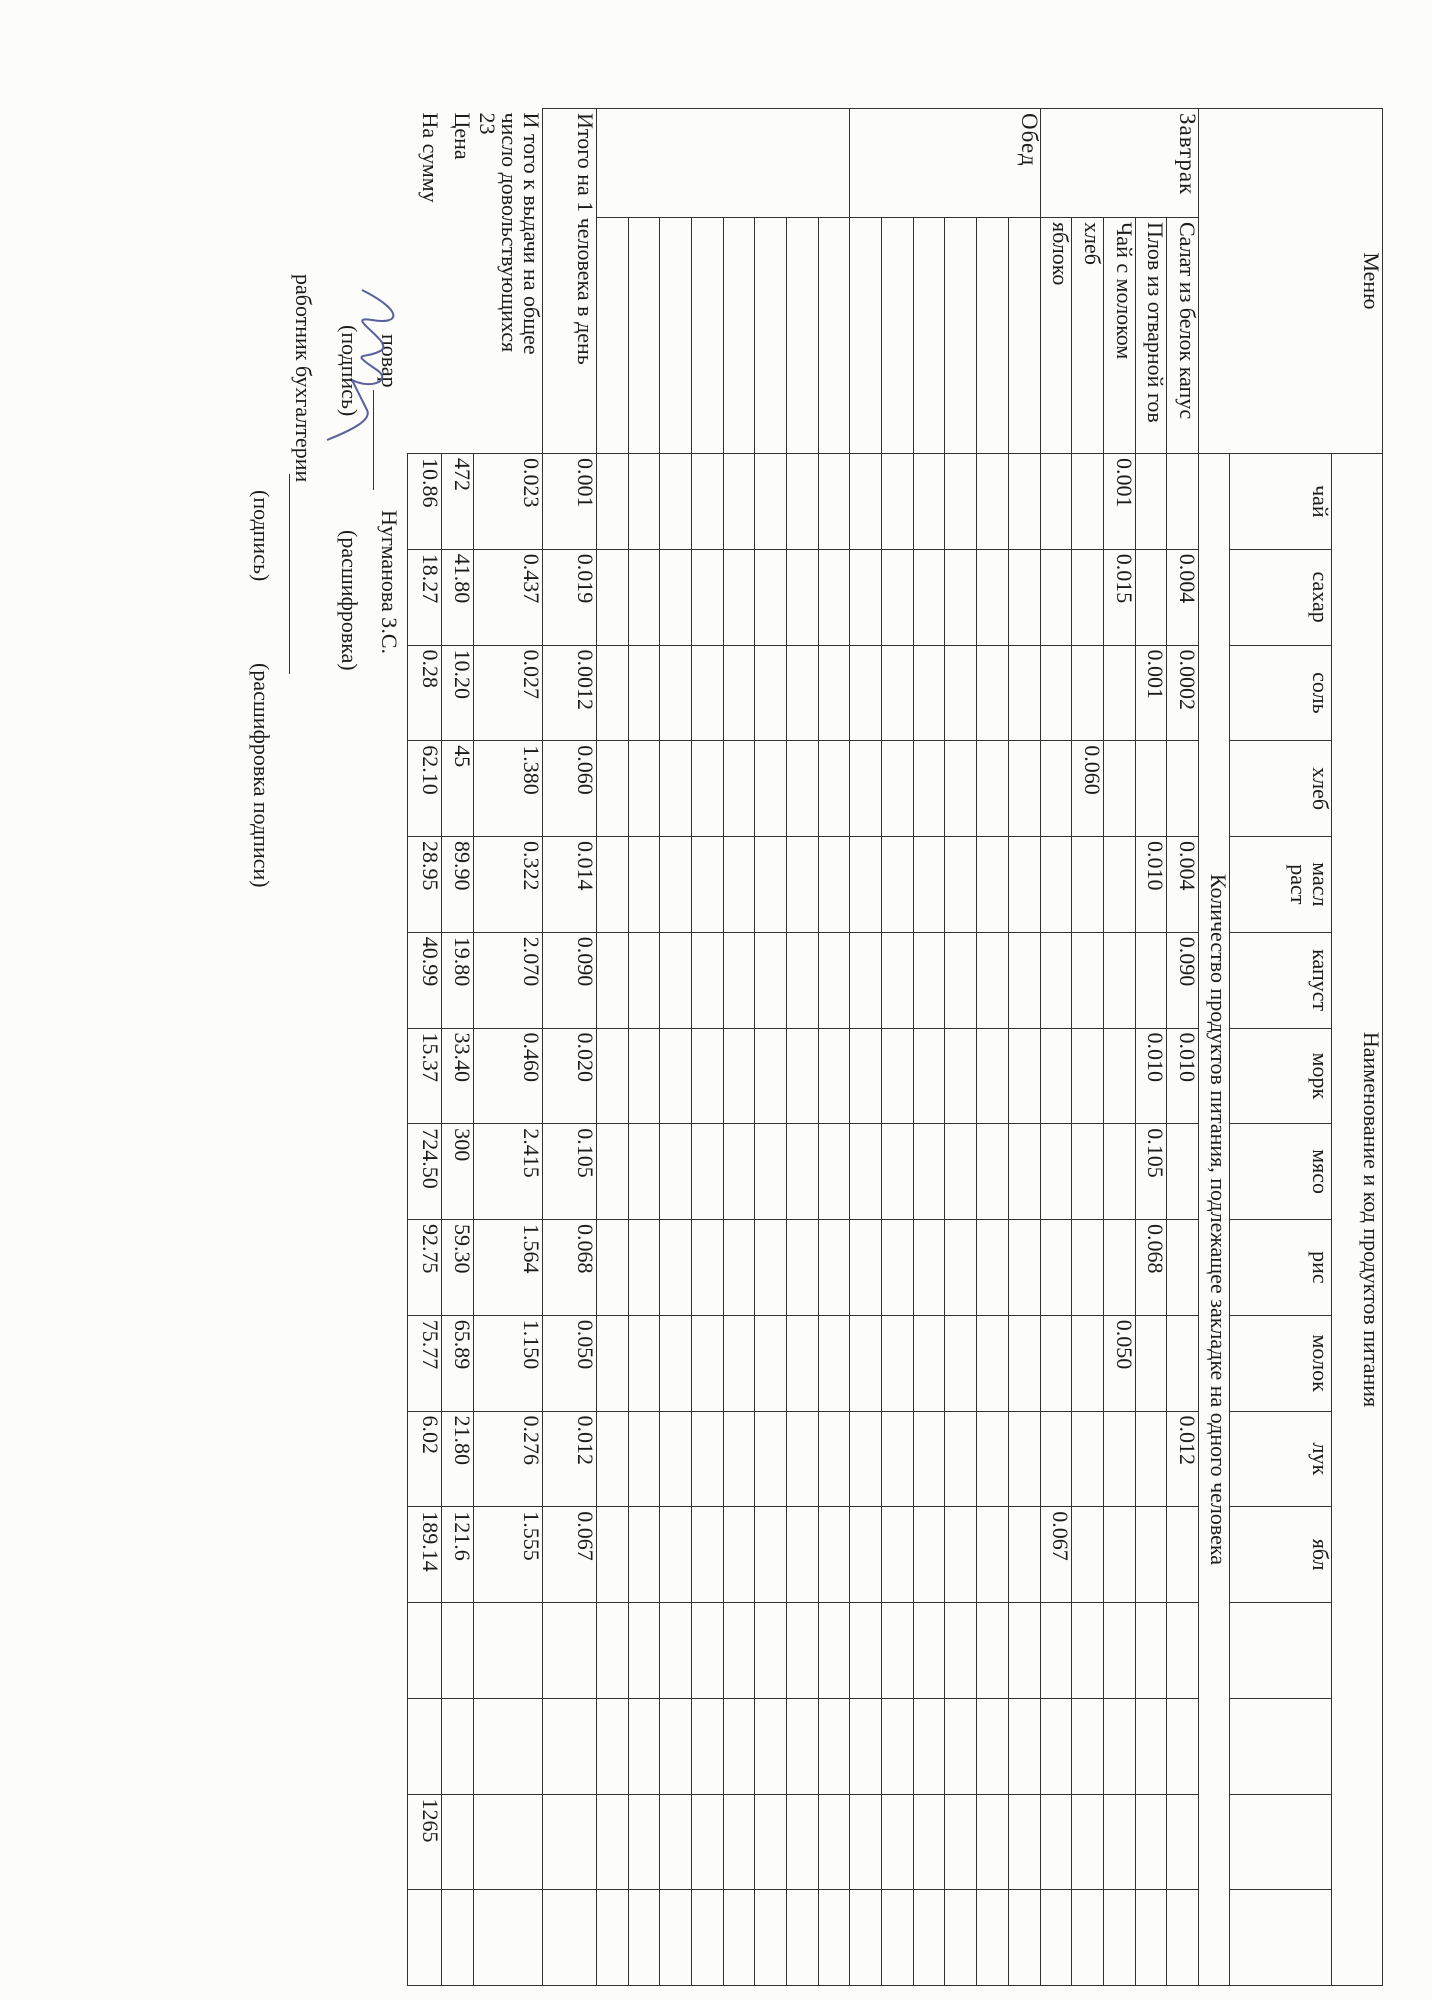 The image size is (1432, 2000). I want to click on quantity-cell: 0.068, so click(1151, 1267).